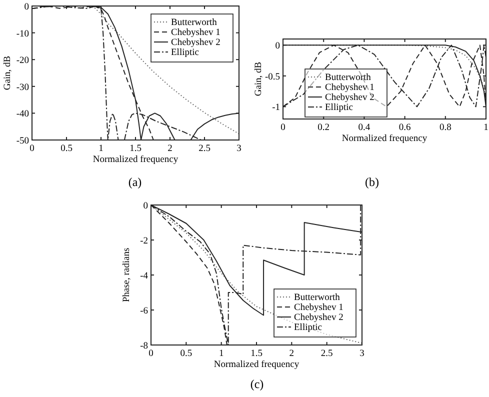 The width and height of the screenshot is (489, 397). I want to click on y-tick-label: -4, so click(144, 277).